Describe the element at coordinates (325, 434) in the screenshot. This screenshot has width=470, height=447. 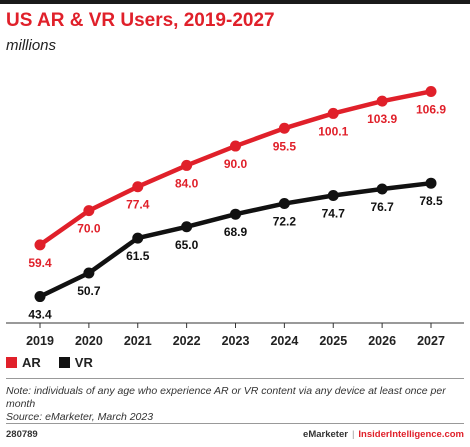
I see `brand-emarketer: eMarketer` at that location.